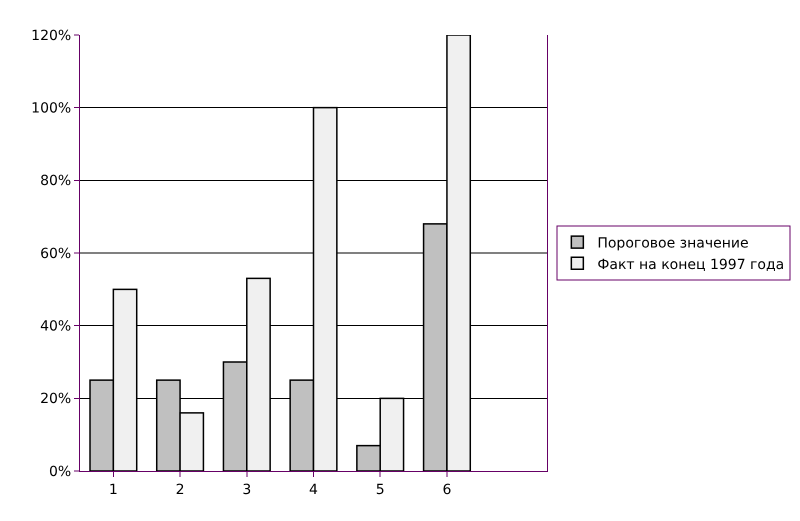 The width and height of the screenshot is (800, 521). Describe the element at coordinates (247, 490) in the screenshot. I see `x-tick-label: 3` at that location.